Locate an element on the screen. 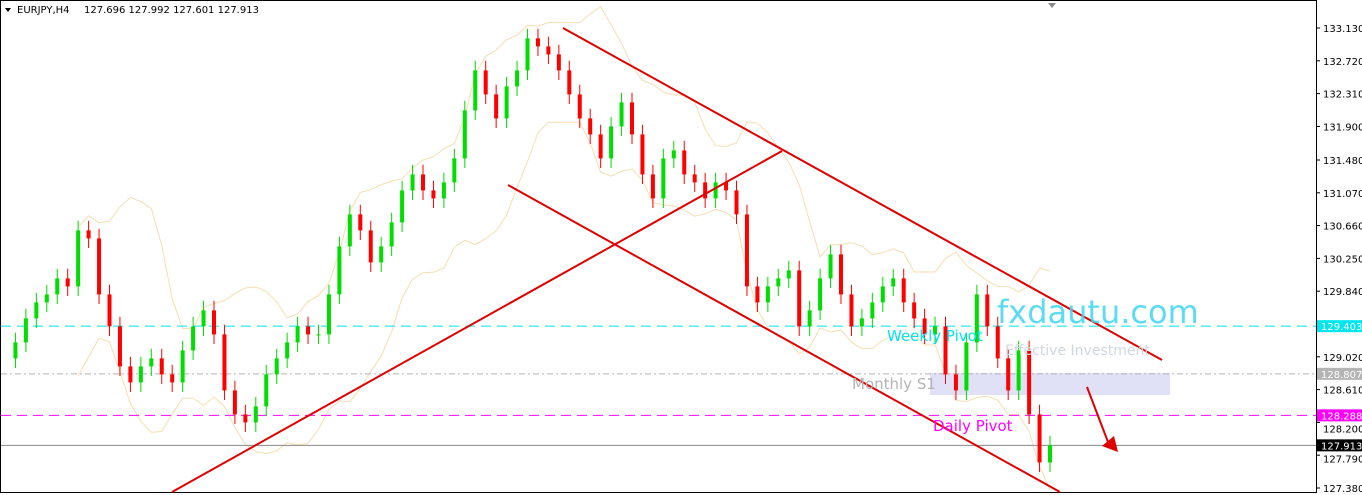 The image size is (1362, 495). daily-pivot-label: Daily Pivot is located at coordinates (973, 426).